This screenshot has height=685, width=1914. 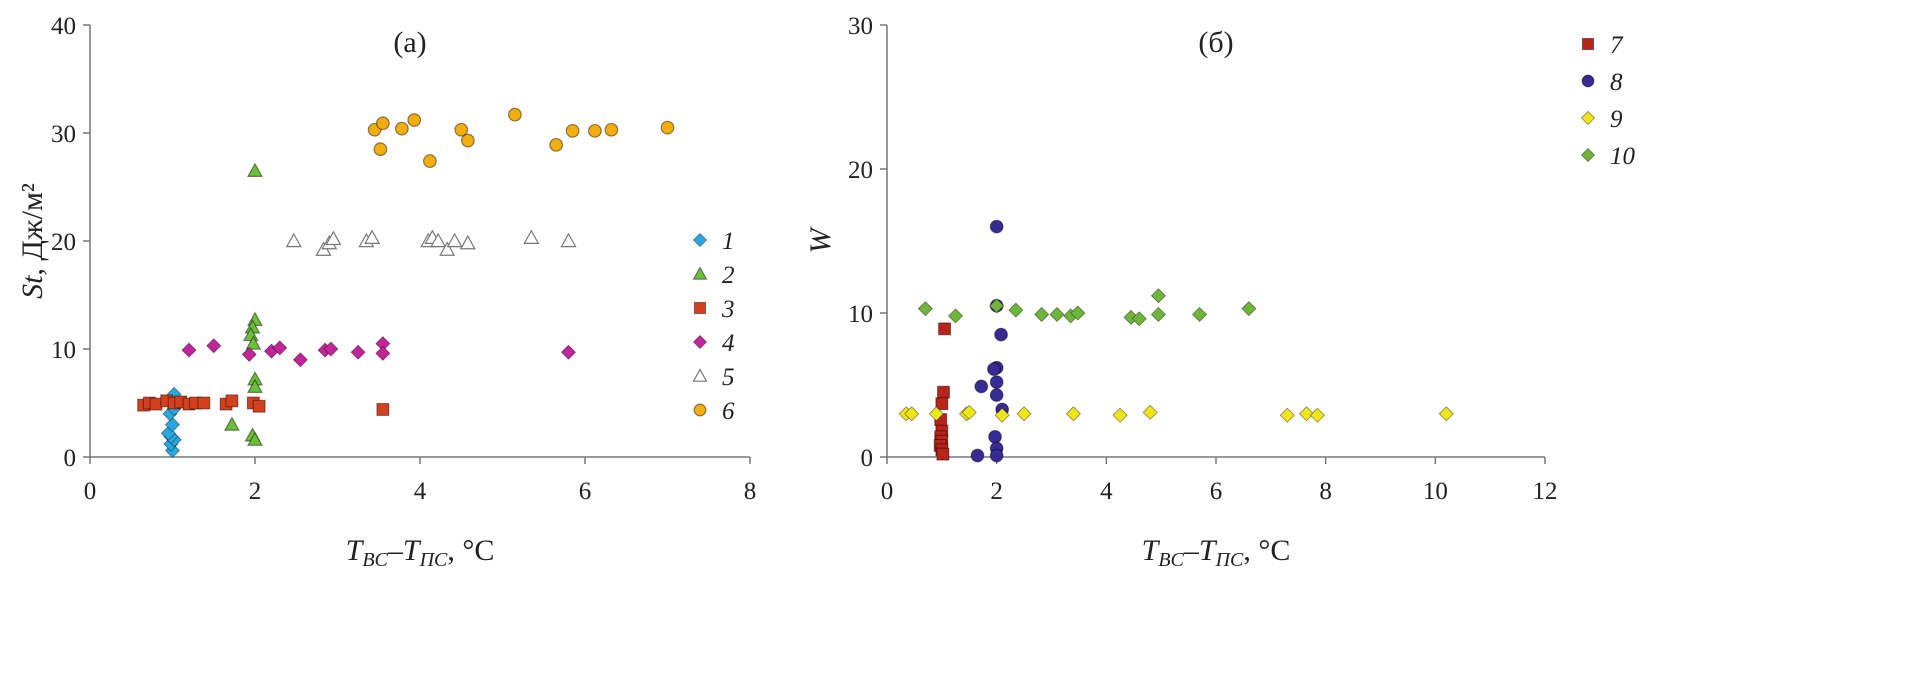 What do you see at coordinates (1616, 119) in the screenshot?
I see `legend-label: 9` at bounding box center [1616, 119].